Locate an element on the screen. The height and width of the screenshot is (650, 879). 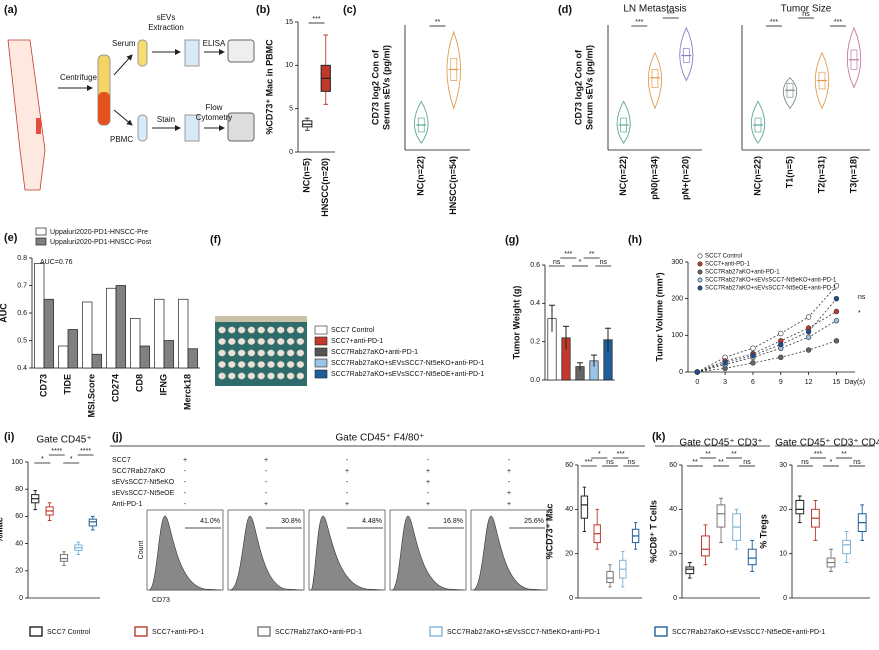
y-tick-label: 0.8 is located at coordinates (22, 258).